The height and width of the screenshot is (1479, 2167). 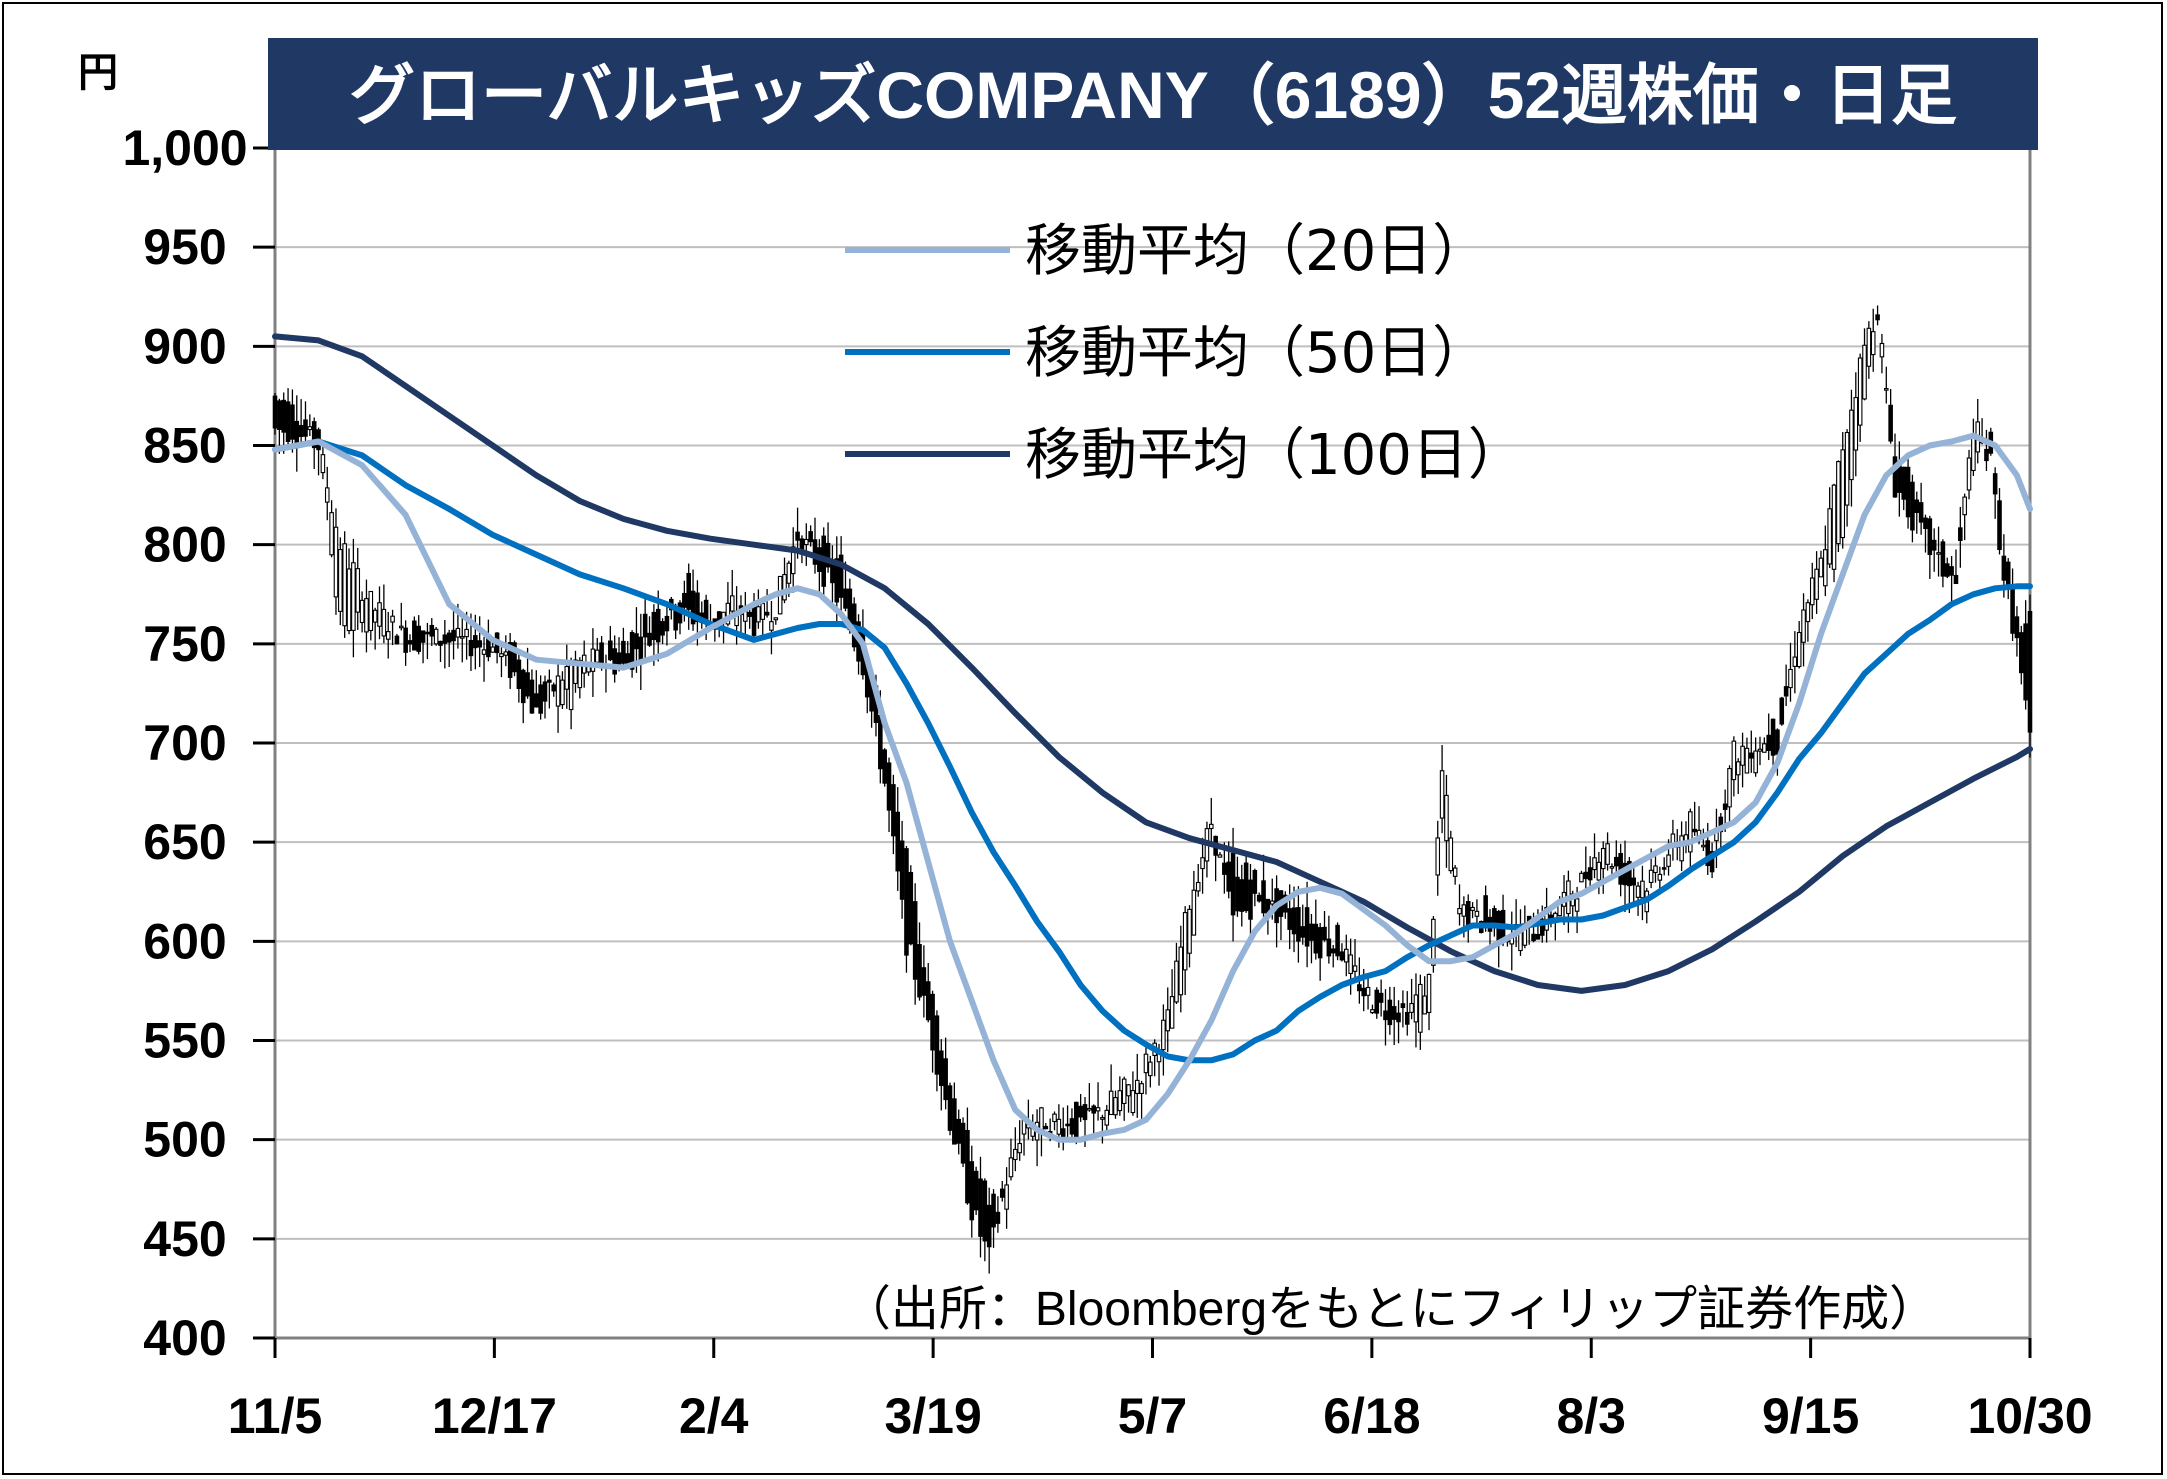 I want to click on y-tick-label: 1,000, so click(x=184, y=148).